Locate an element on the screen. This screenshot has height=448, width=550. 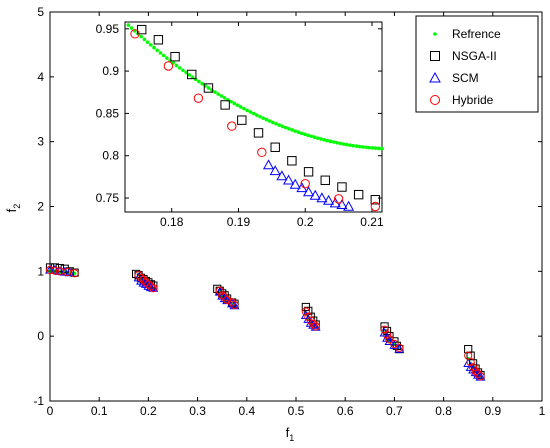
x-tick-label: 0.21 is located at coordinates (372, 222).